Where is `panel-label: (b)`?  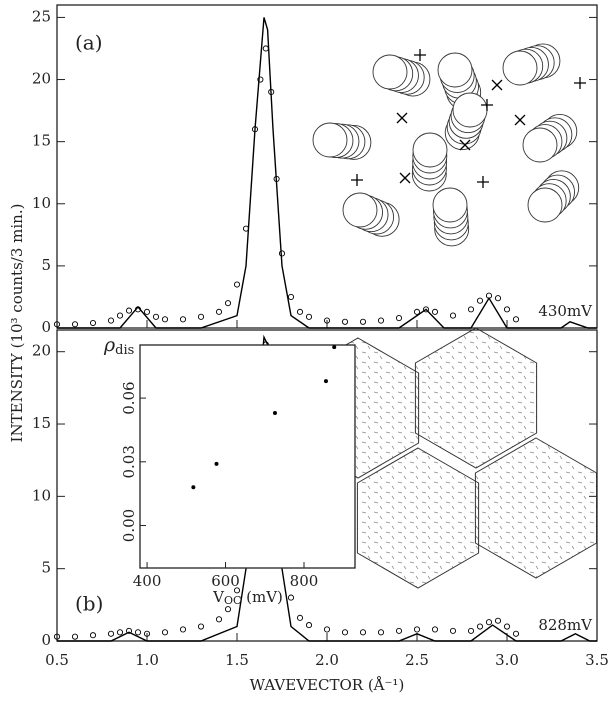
panel-label: (b) is located at coordinates (89, 604).